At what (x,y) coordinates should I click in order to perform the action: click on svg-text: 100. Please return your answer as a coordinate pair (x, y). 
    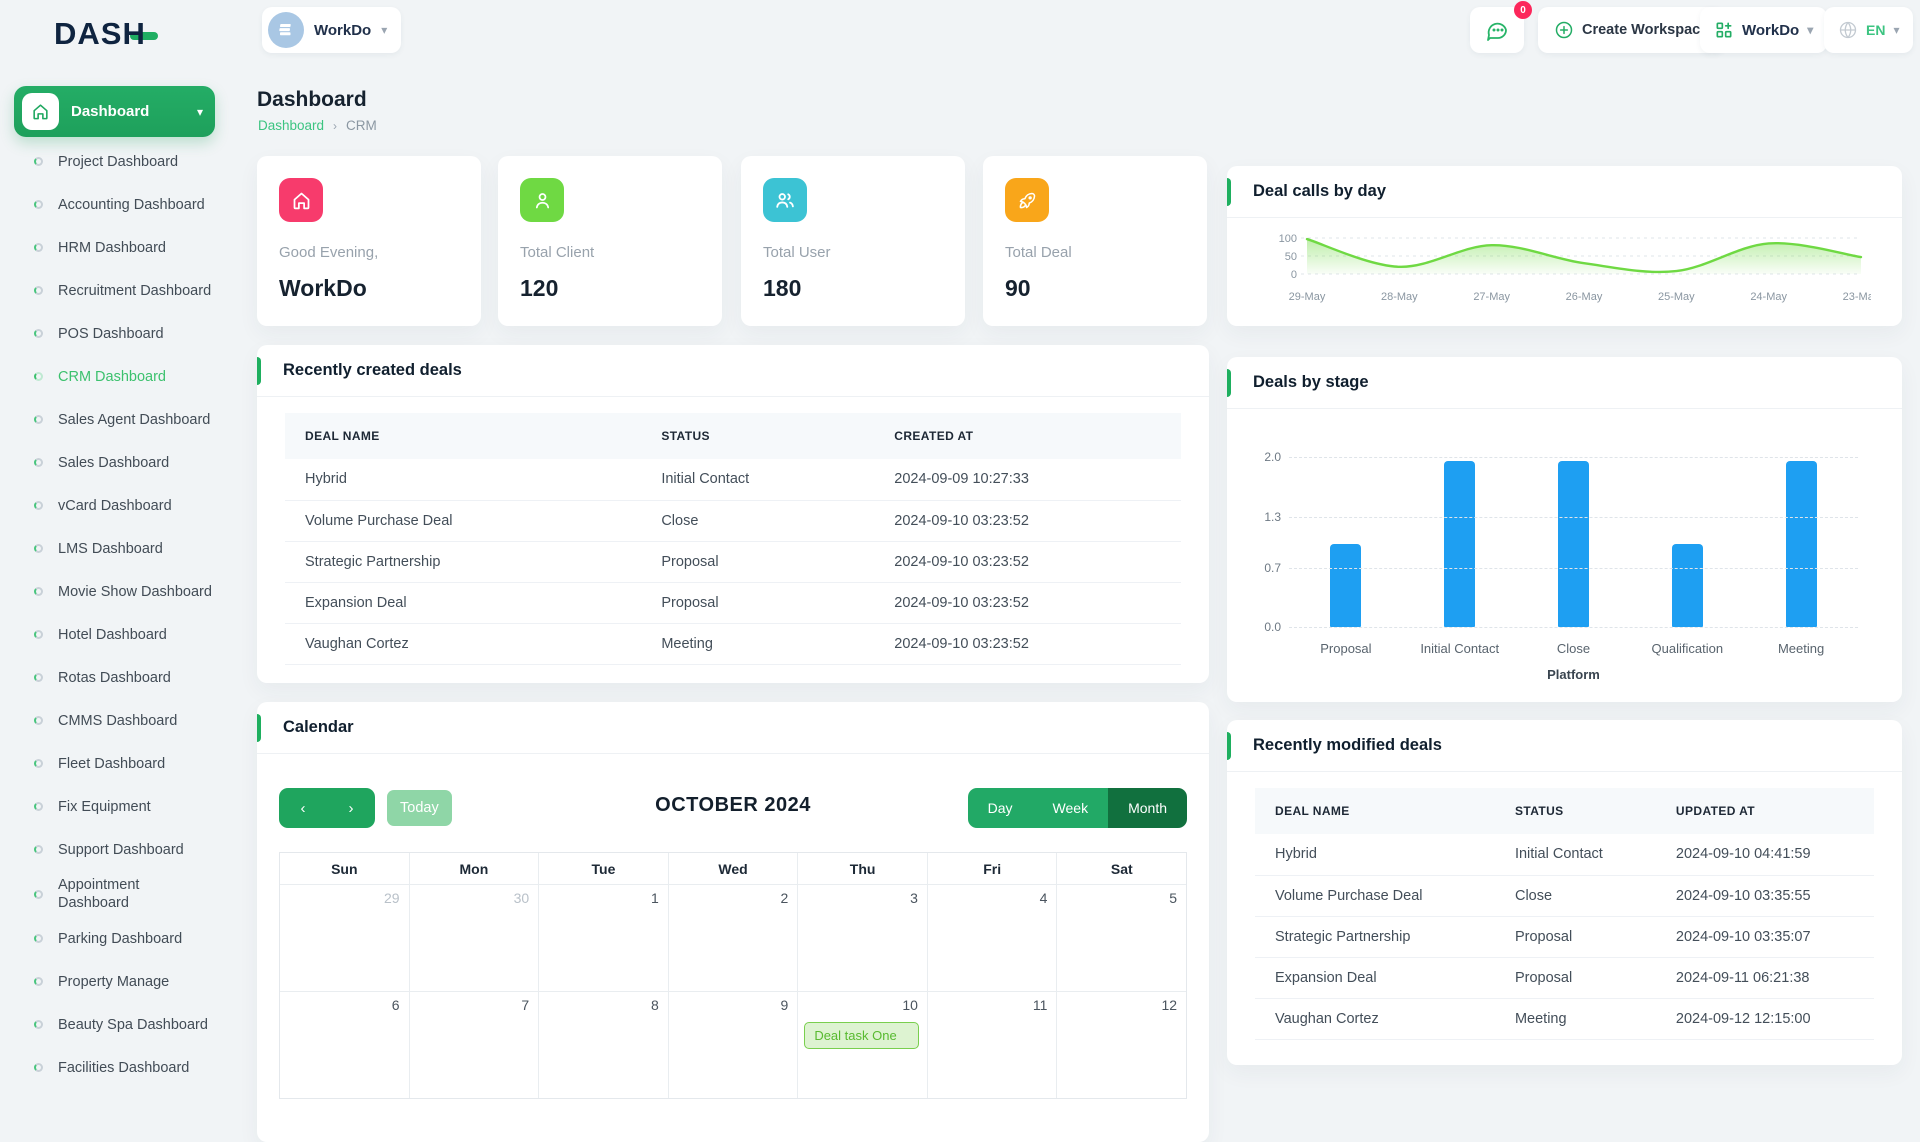
    Looking at the image, I should click on (1288, 239).